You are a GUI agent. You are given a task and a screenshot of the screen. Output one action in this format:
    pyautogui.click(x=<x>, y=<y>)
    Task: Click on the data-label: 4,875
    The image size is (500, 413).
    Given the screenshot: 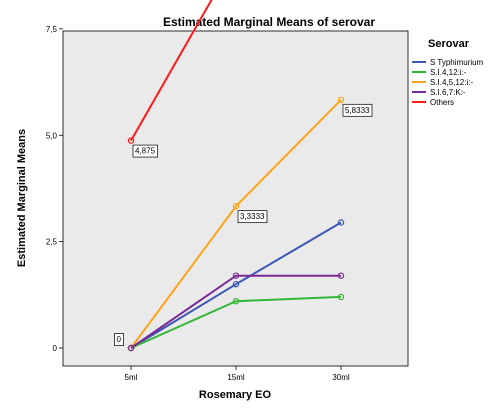 What is the action you would take?
    pyautogui.click(x=145, y=151)
    